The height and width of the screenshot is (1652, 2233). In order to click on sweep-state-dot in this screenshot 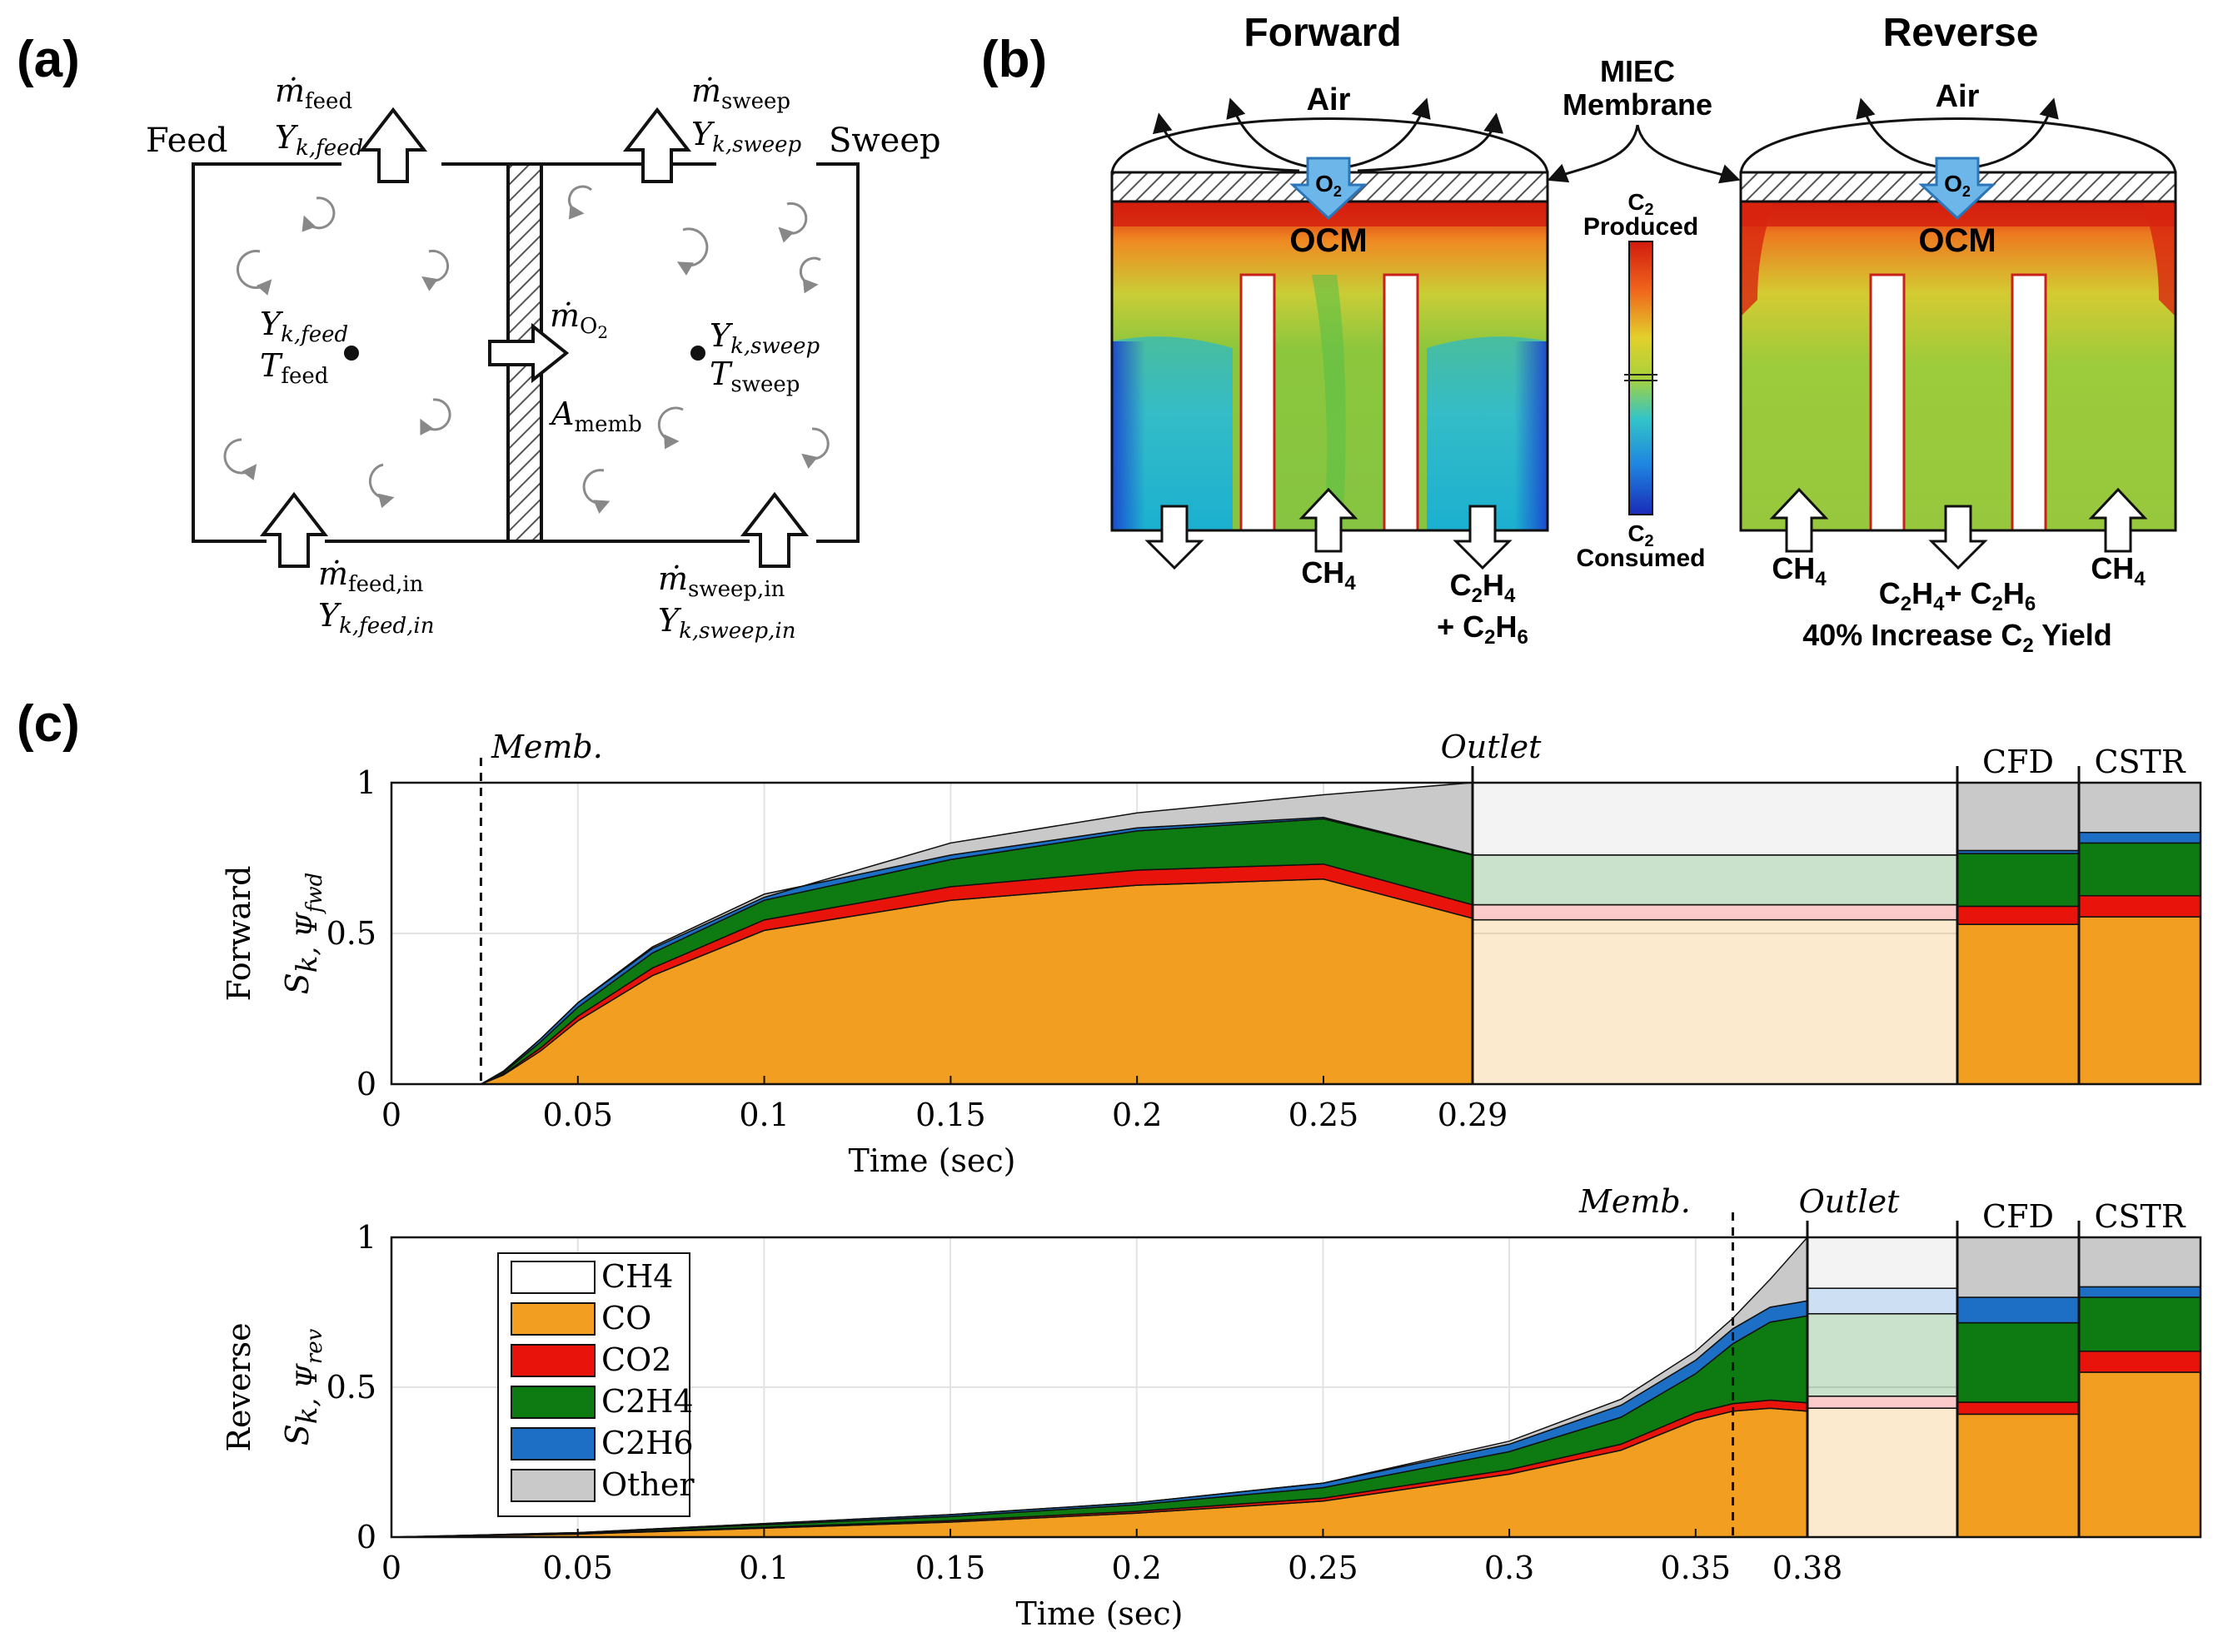, I will do `click(697, 353)`.